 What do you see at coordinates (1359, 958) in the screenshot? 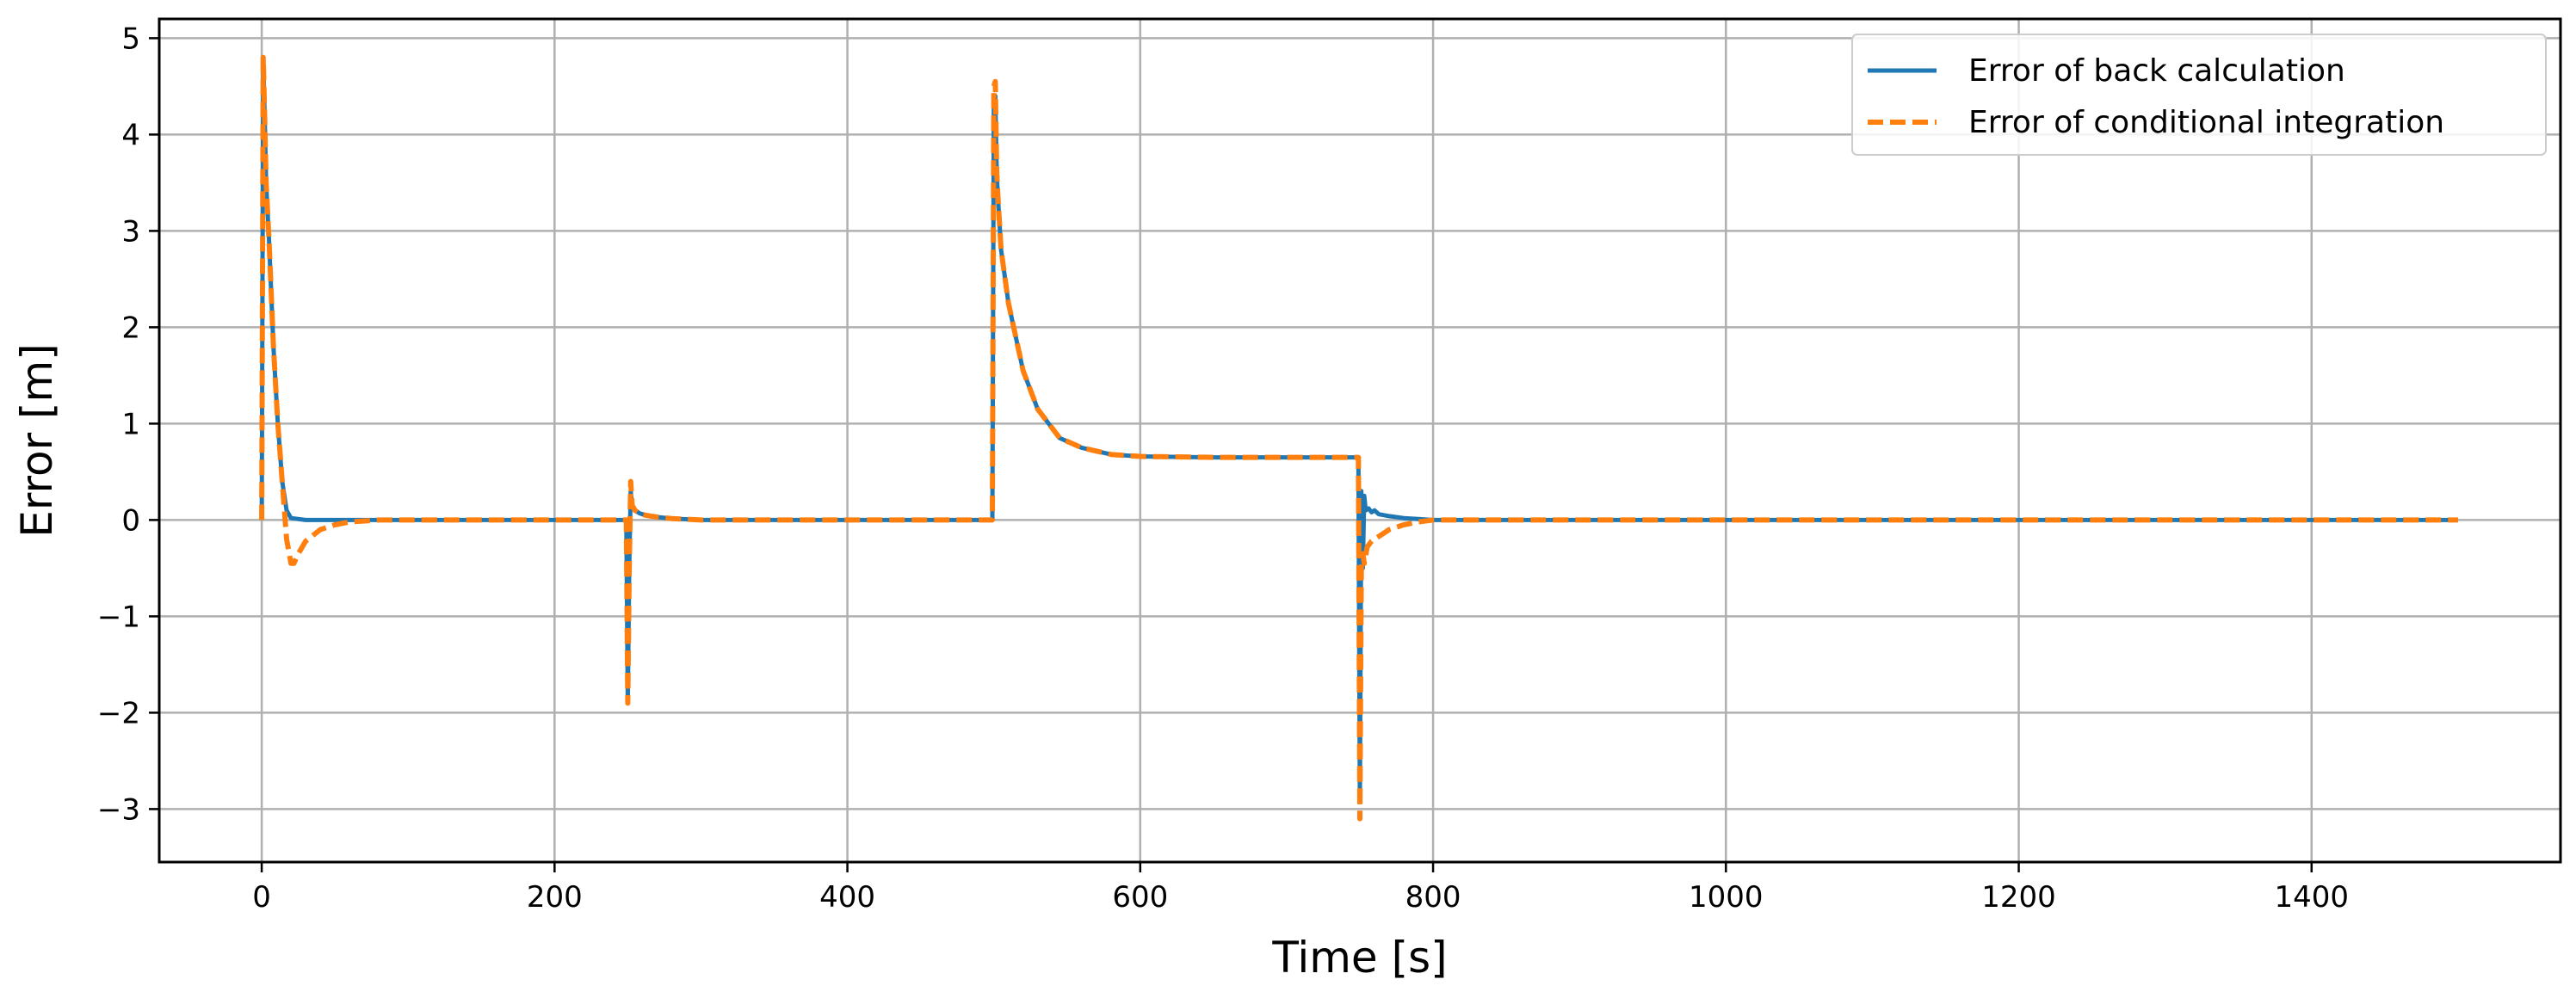
I see `x-axis-label: Time [s]` at bounding box center [1359, 958].